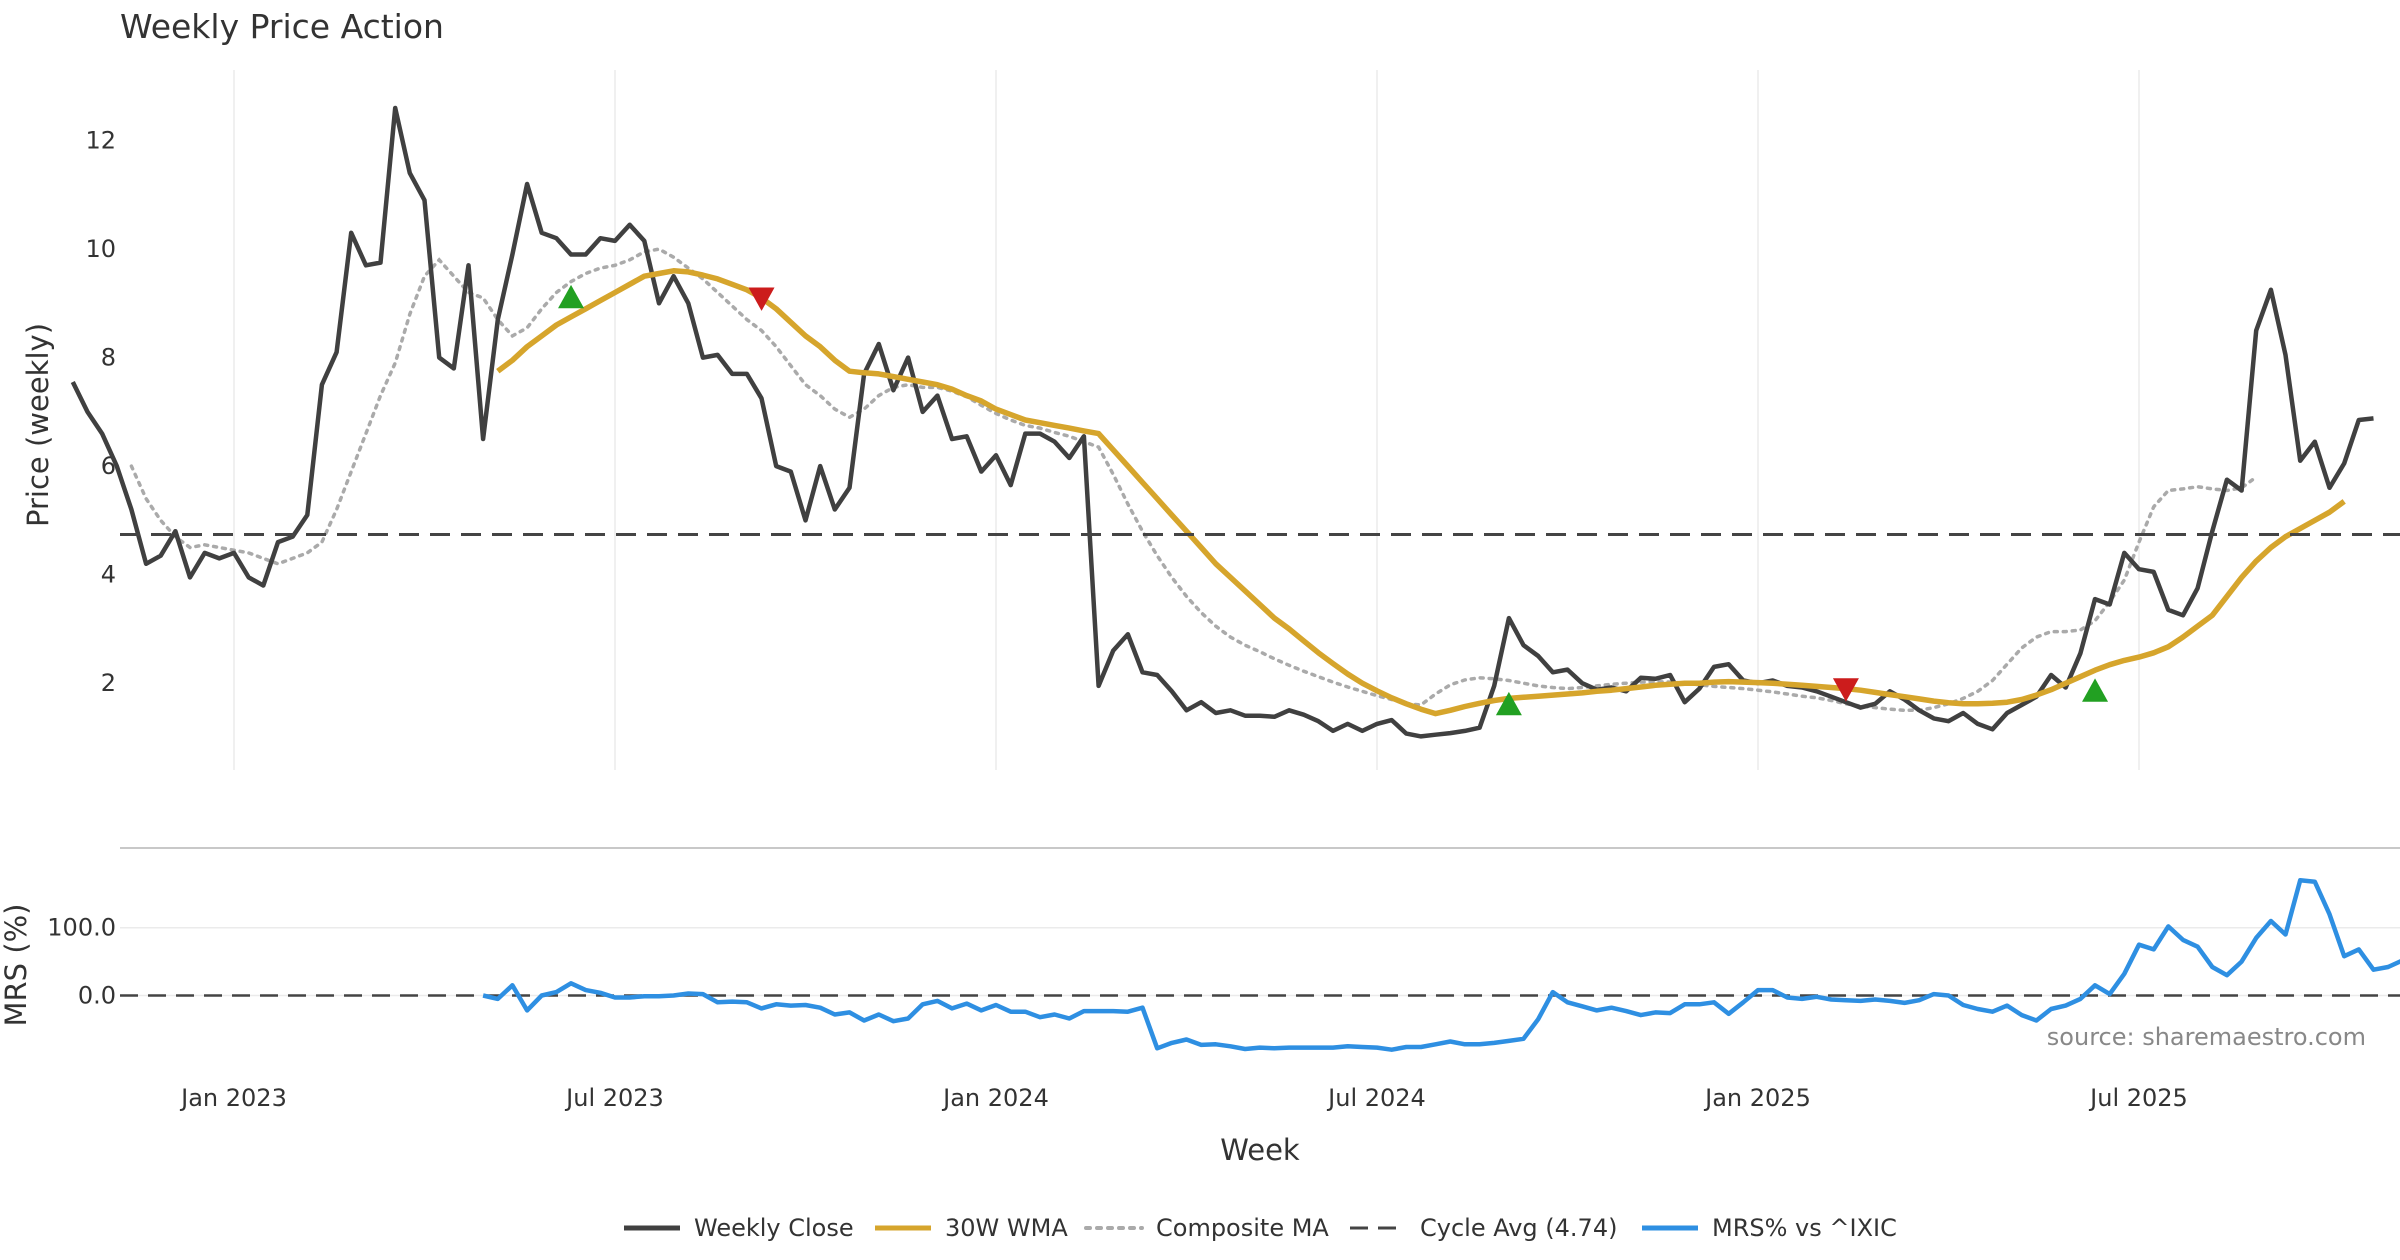 The height and width of the screenshot is (1260, 2400). I want to click on mrs-line, so click(1441, 965).